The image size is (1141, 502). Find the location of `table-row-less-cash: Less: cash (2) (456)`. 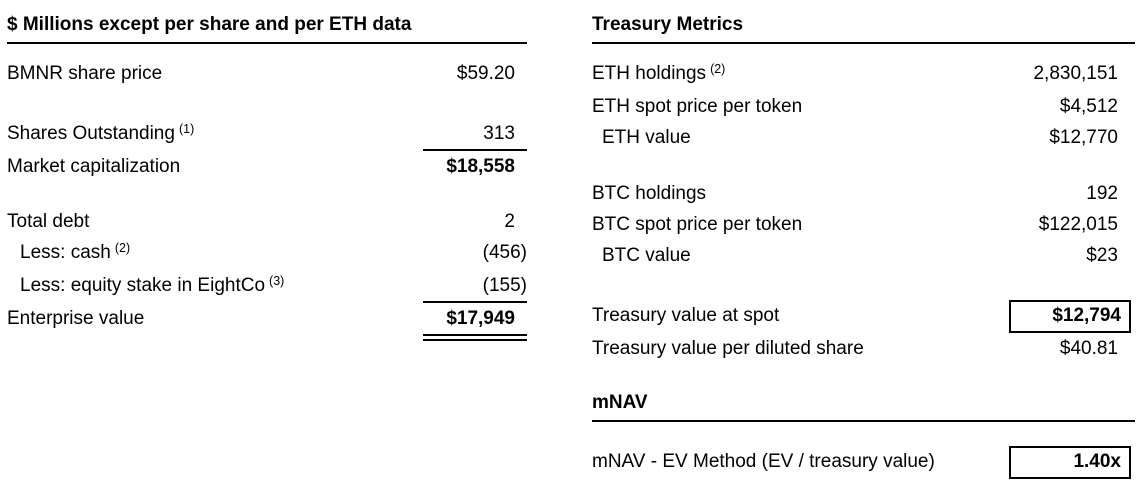

table-row-less-cash: Less: cash (2) (456) is located at coordinates (267, 253).